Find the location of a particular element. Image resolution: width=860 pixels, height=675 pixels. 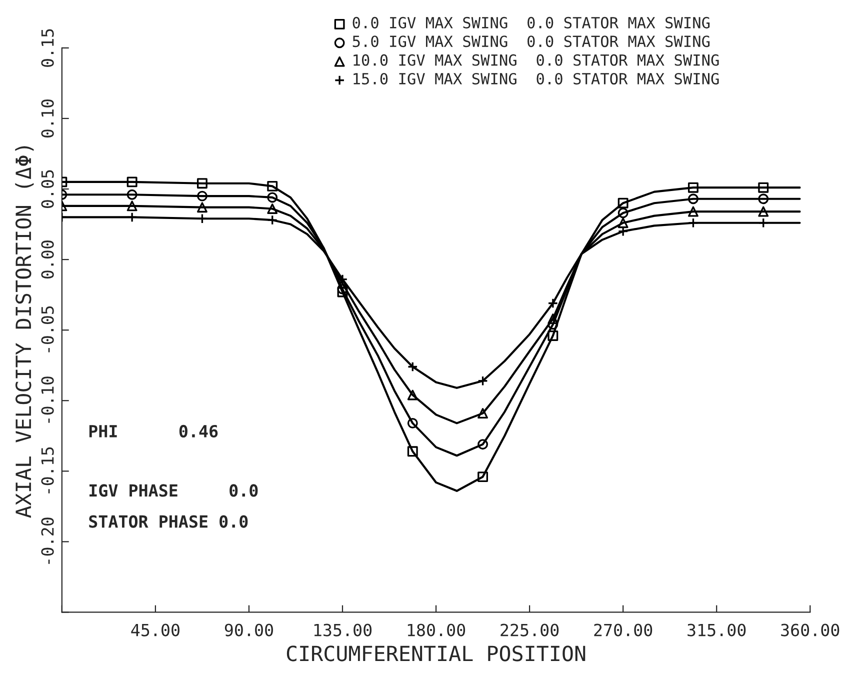

x-tick-label: 270.00 is located at coordinates (623, 630).